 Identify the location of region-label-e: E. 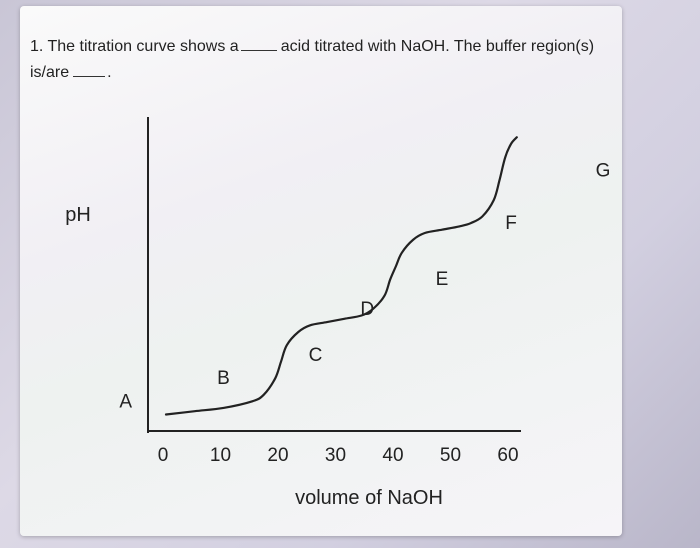
(442, 279).